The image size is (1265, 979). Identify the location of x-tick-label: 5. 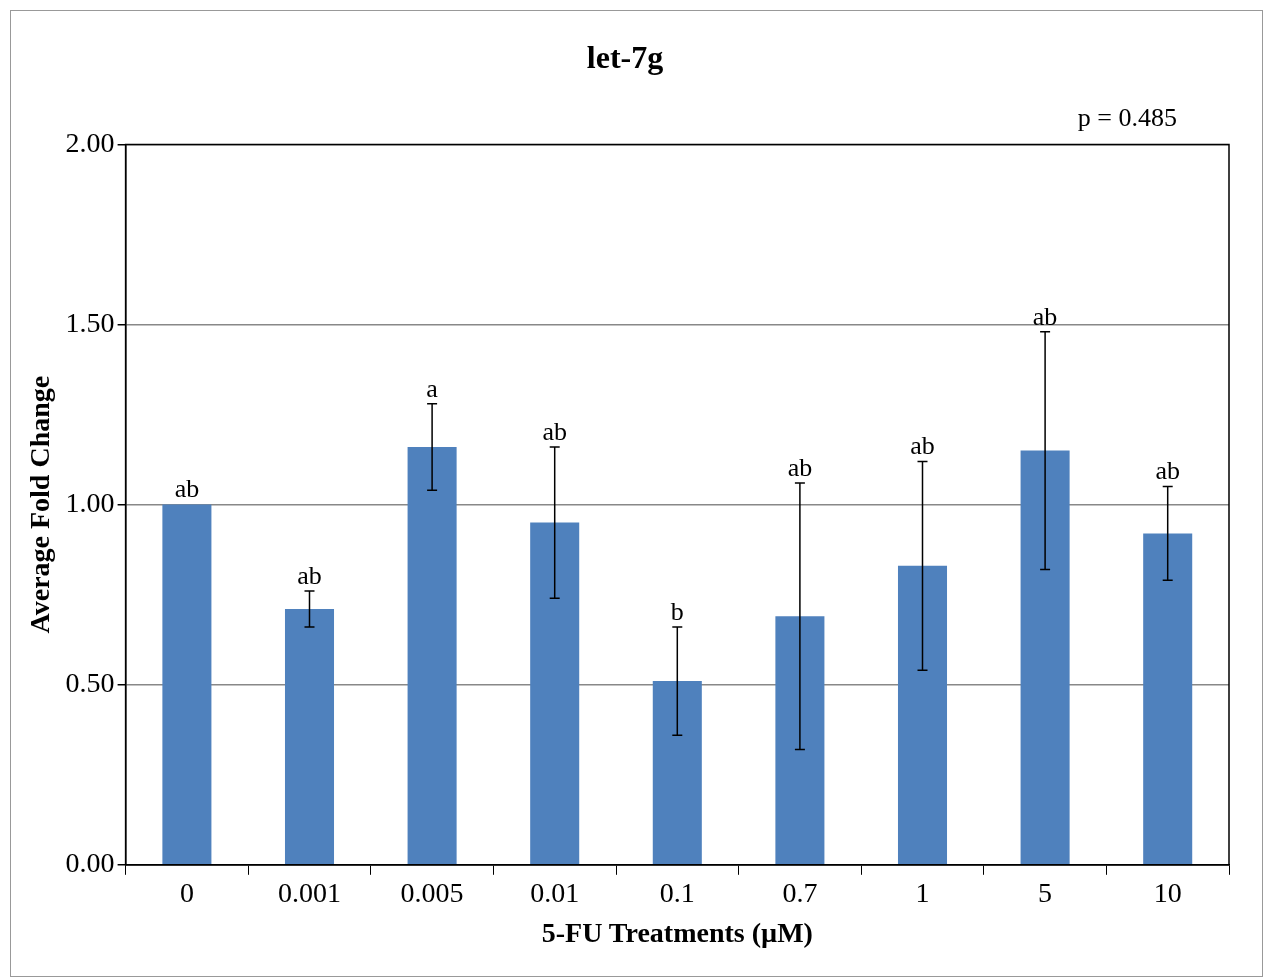
(1045, 892).